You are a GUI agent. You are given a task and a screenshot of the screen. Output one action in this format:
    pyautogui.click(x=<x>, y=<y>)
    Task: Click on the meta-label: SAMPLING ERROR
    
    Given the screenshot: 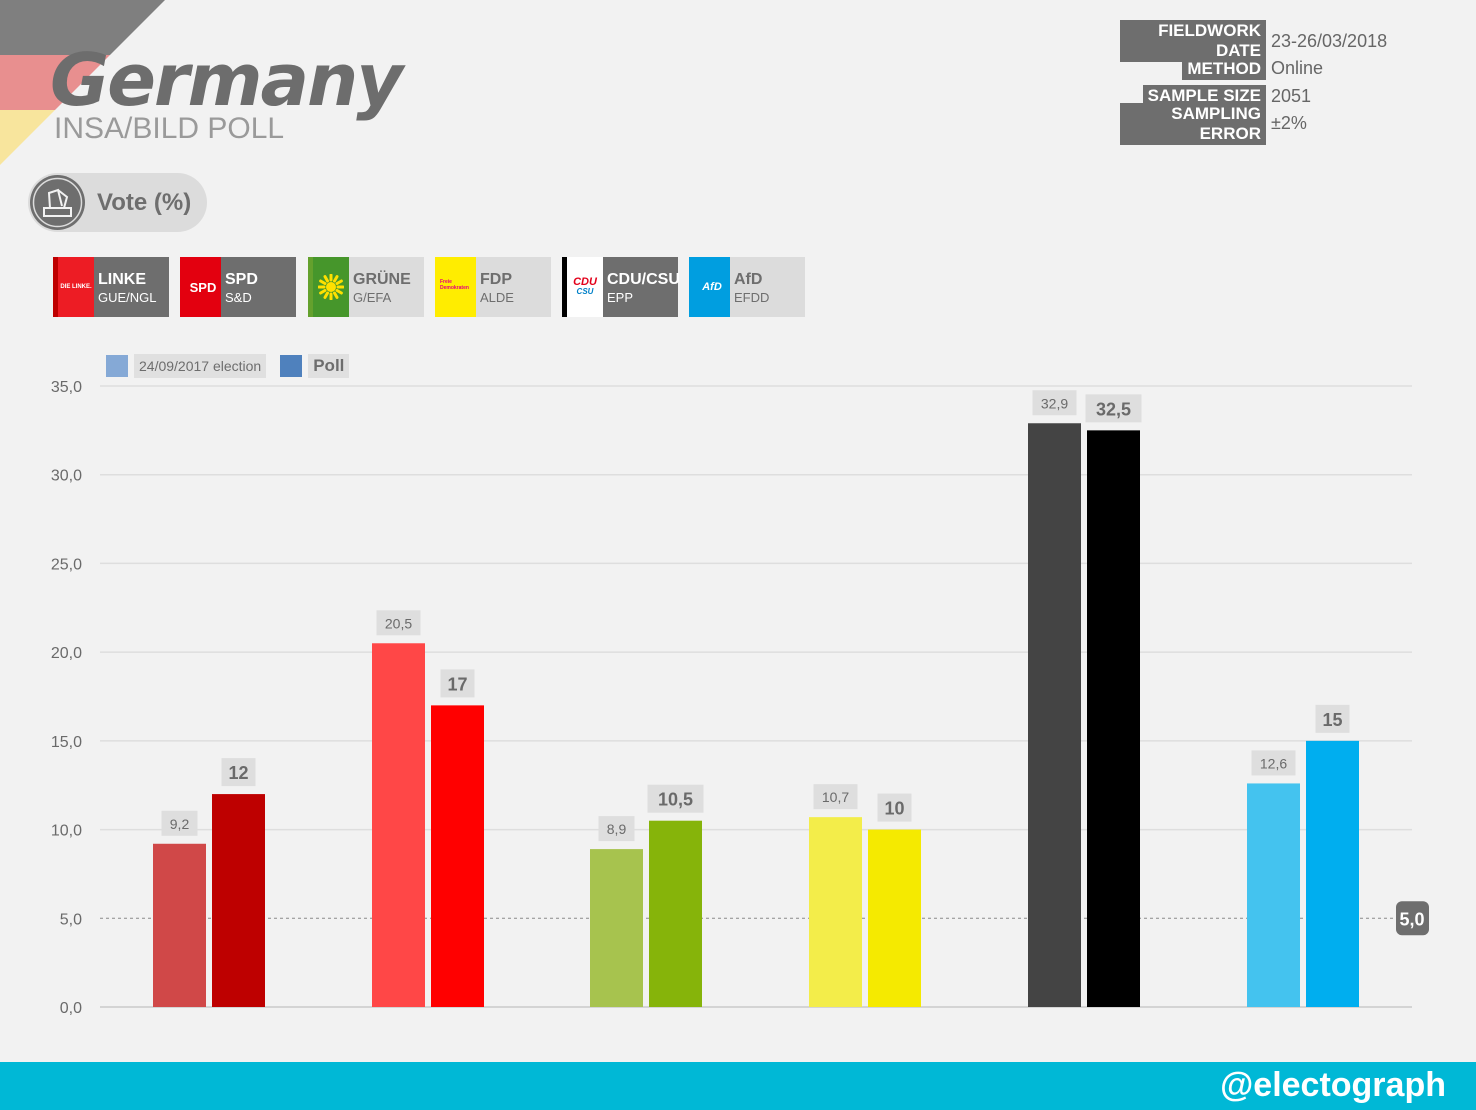 What is the action you would take?
    pyautogui.click(x=1193, y=123)
    